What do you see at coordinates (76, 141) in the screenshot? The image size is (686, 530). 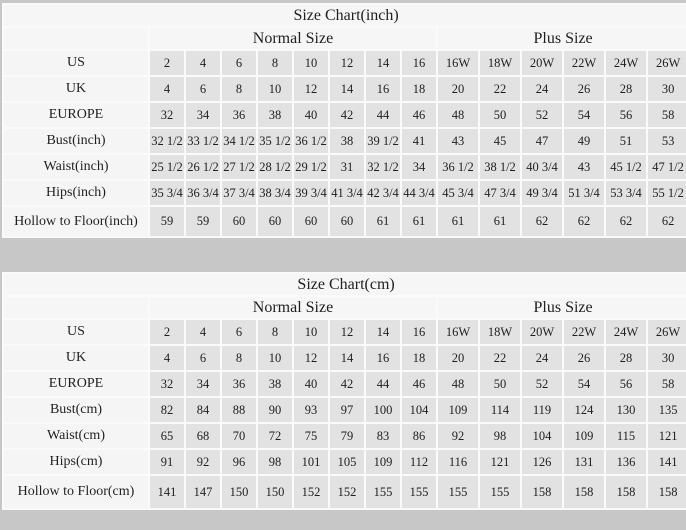 I see `row-label: Bust(inch)` at bounding box center [76, 141].